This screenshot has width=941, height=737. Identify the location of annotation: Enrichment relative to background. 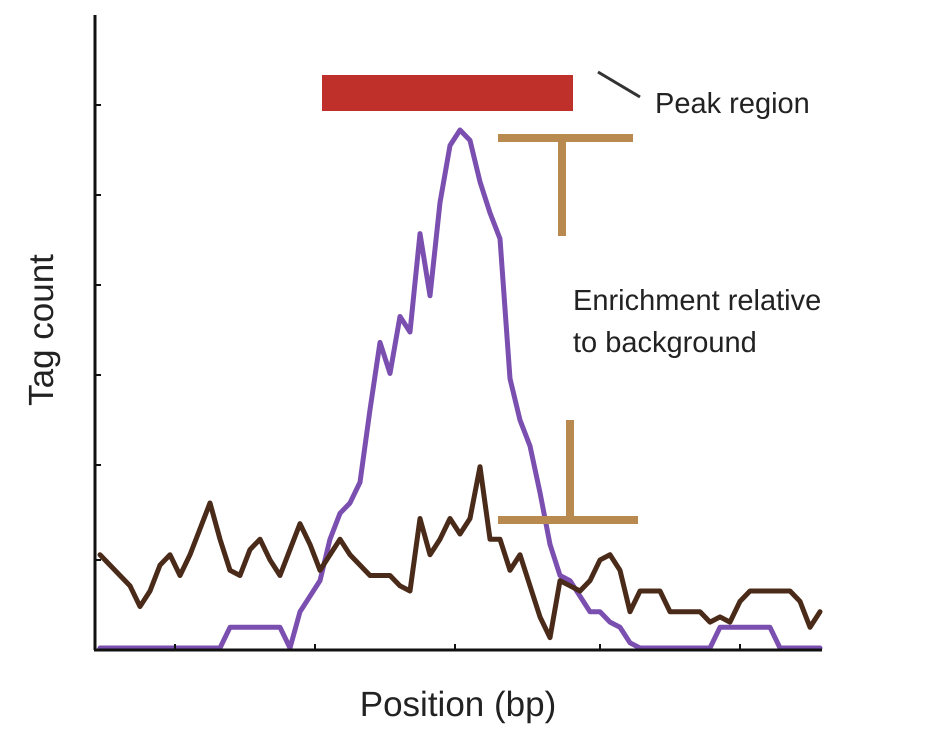
(697, 322).